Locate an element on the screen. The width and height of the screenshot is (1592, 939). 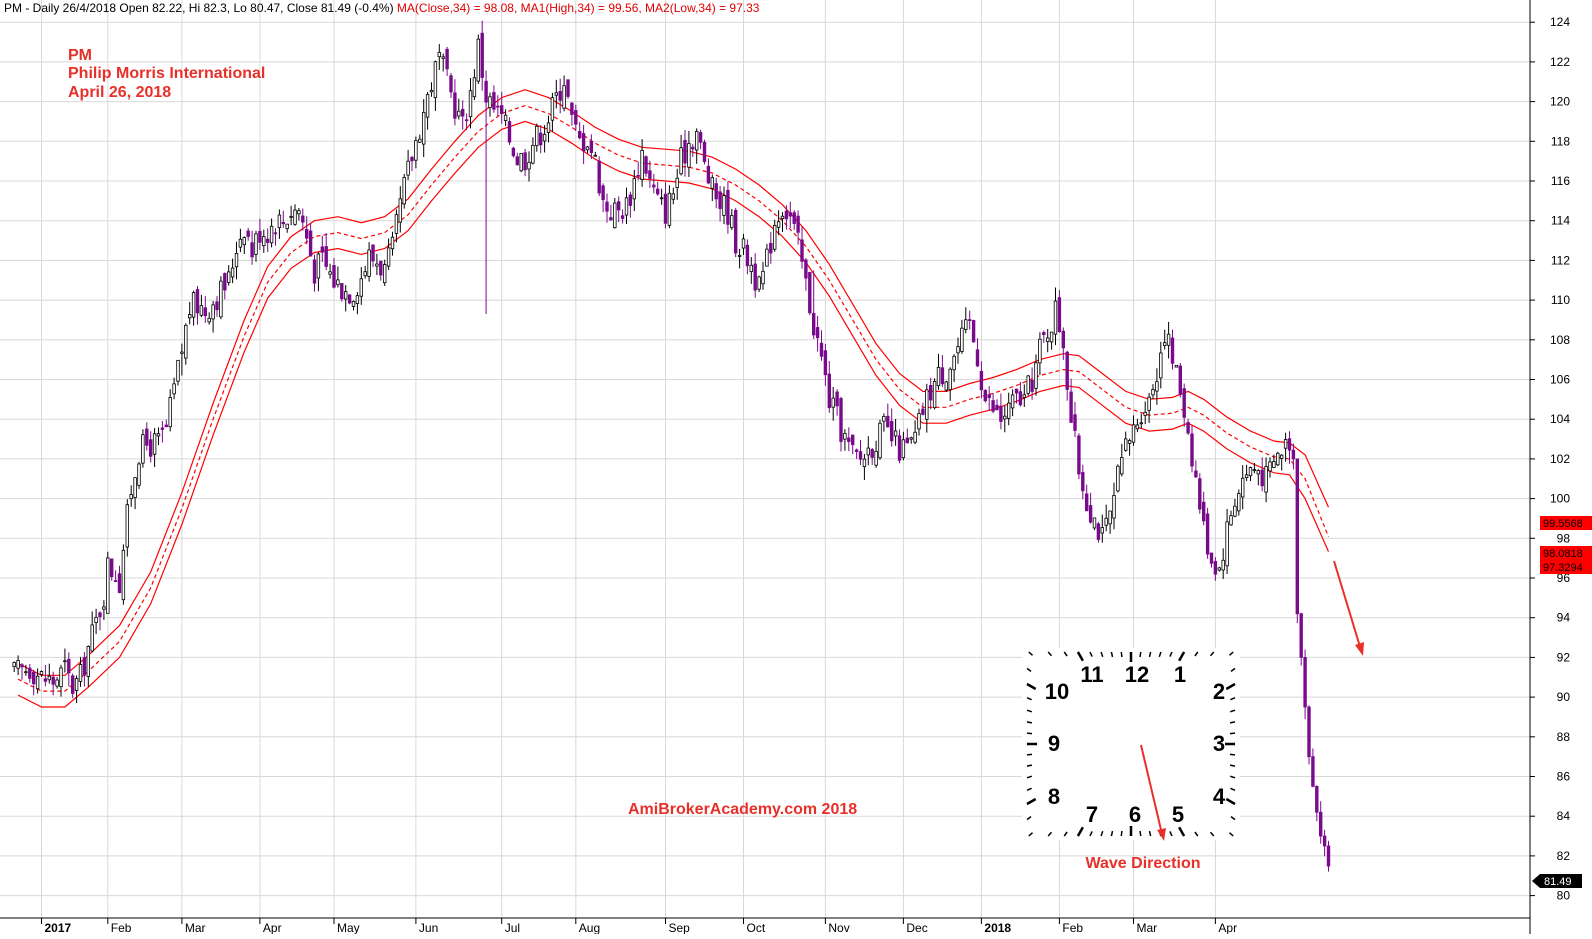
watermark: AmiBrokerAcademy.com 2018 is located at coordinates (742, 809).